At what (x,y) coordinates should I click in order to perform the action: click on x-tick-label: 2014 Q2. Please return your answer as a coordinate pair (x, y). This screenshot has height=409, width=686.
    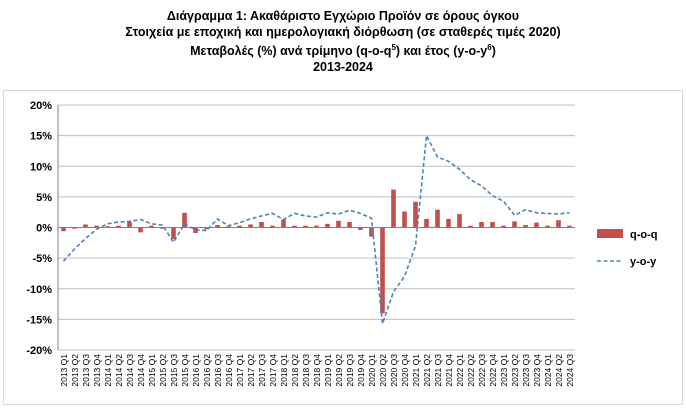
    Looking at the image, I should click on (119, 370).